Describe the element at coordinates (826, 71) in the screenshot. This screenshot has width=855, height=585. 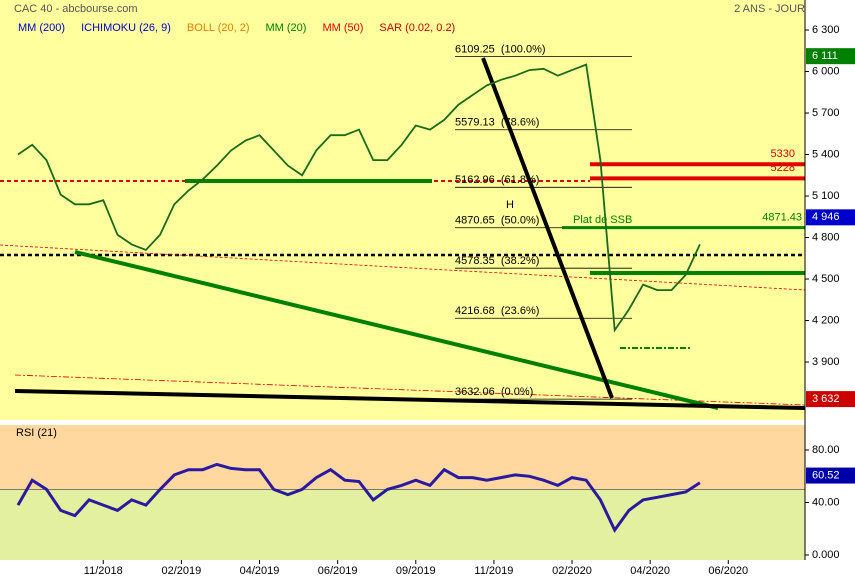
I see `y-tick-label: 6 000` at that location.